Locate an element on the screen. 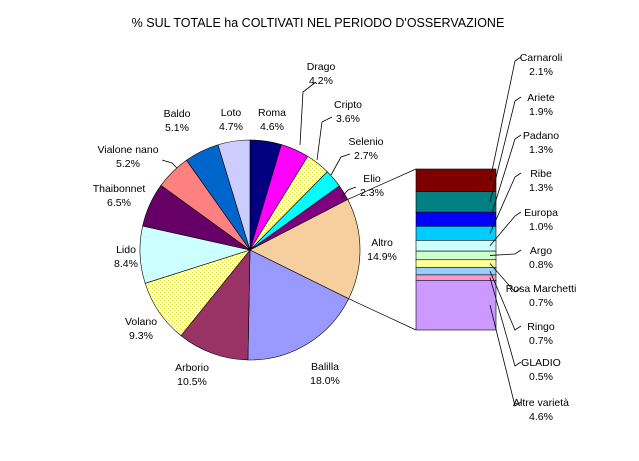 The height and width of the screenshot is (461, 639). slice-value-selenio: 2.7% is located at coordinates (366, 156).